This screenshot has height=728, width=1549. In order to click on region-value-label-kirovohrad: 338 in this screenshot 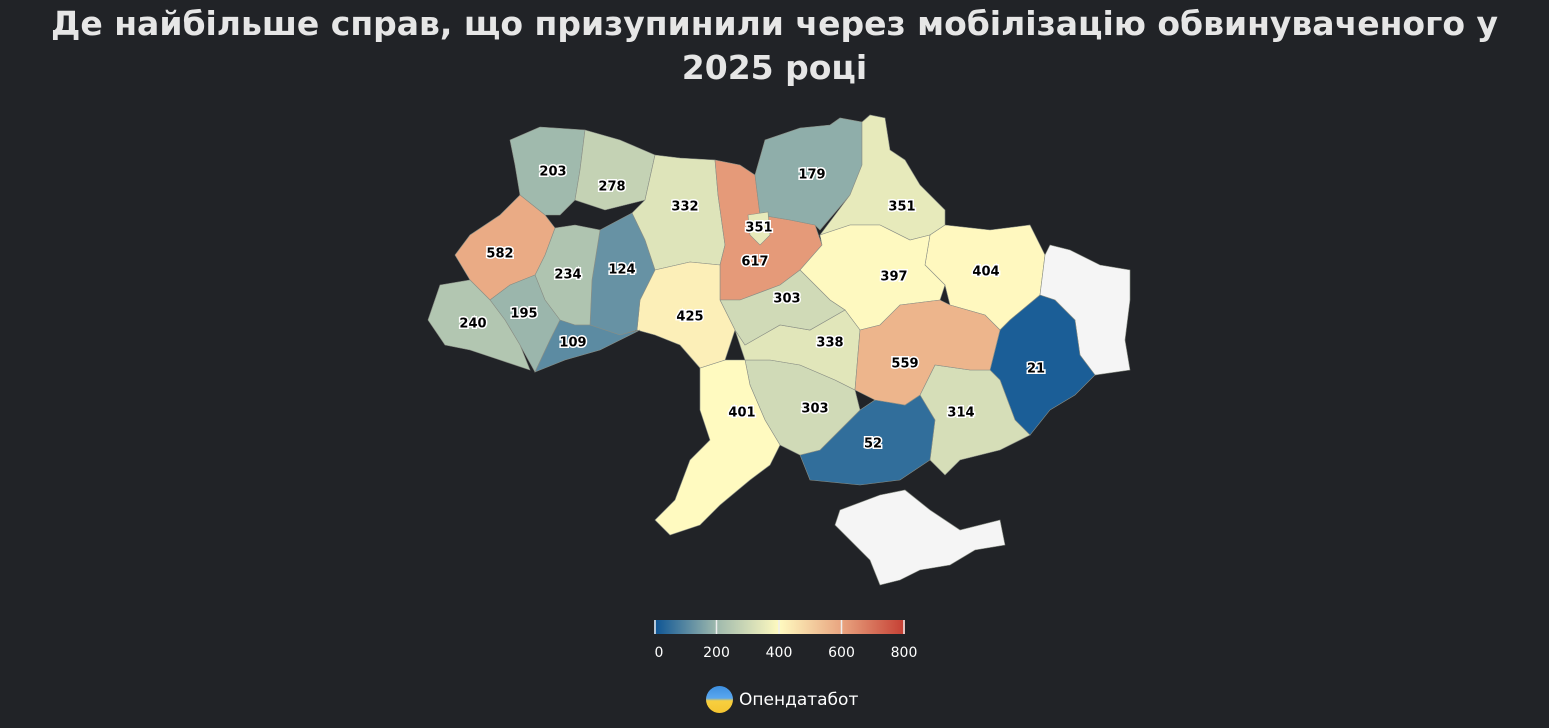, I will do `click(829, 343)`.